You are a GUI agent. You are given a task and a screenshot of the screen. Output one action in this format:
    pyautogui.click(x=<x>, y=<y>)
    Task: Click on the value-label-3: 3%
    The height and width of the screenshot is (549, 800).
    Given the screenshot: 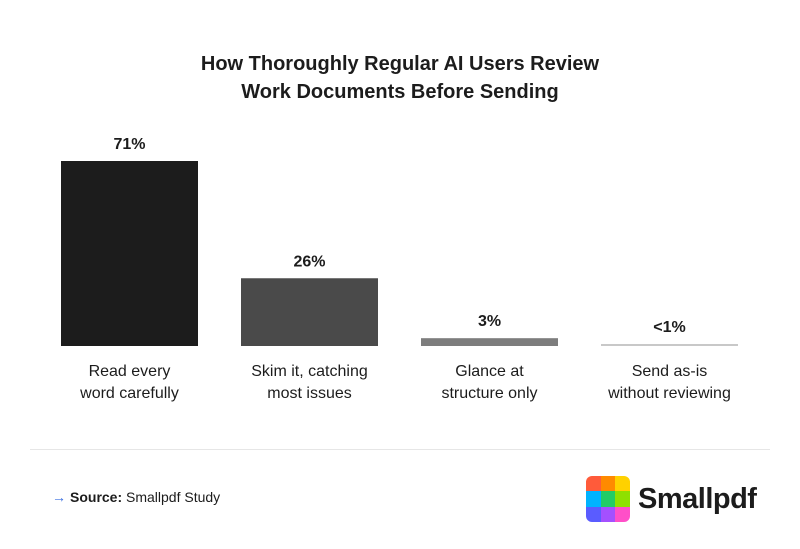 What is the action you would take?
    pyautogui.click(x=489, y=321)
    